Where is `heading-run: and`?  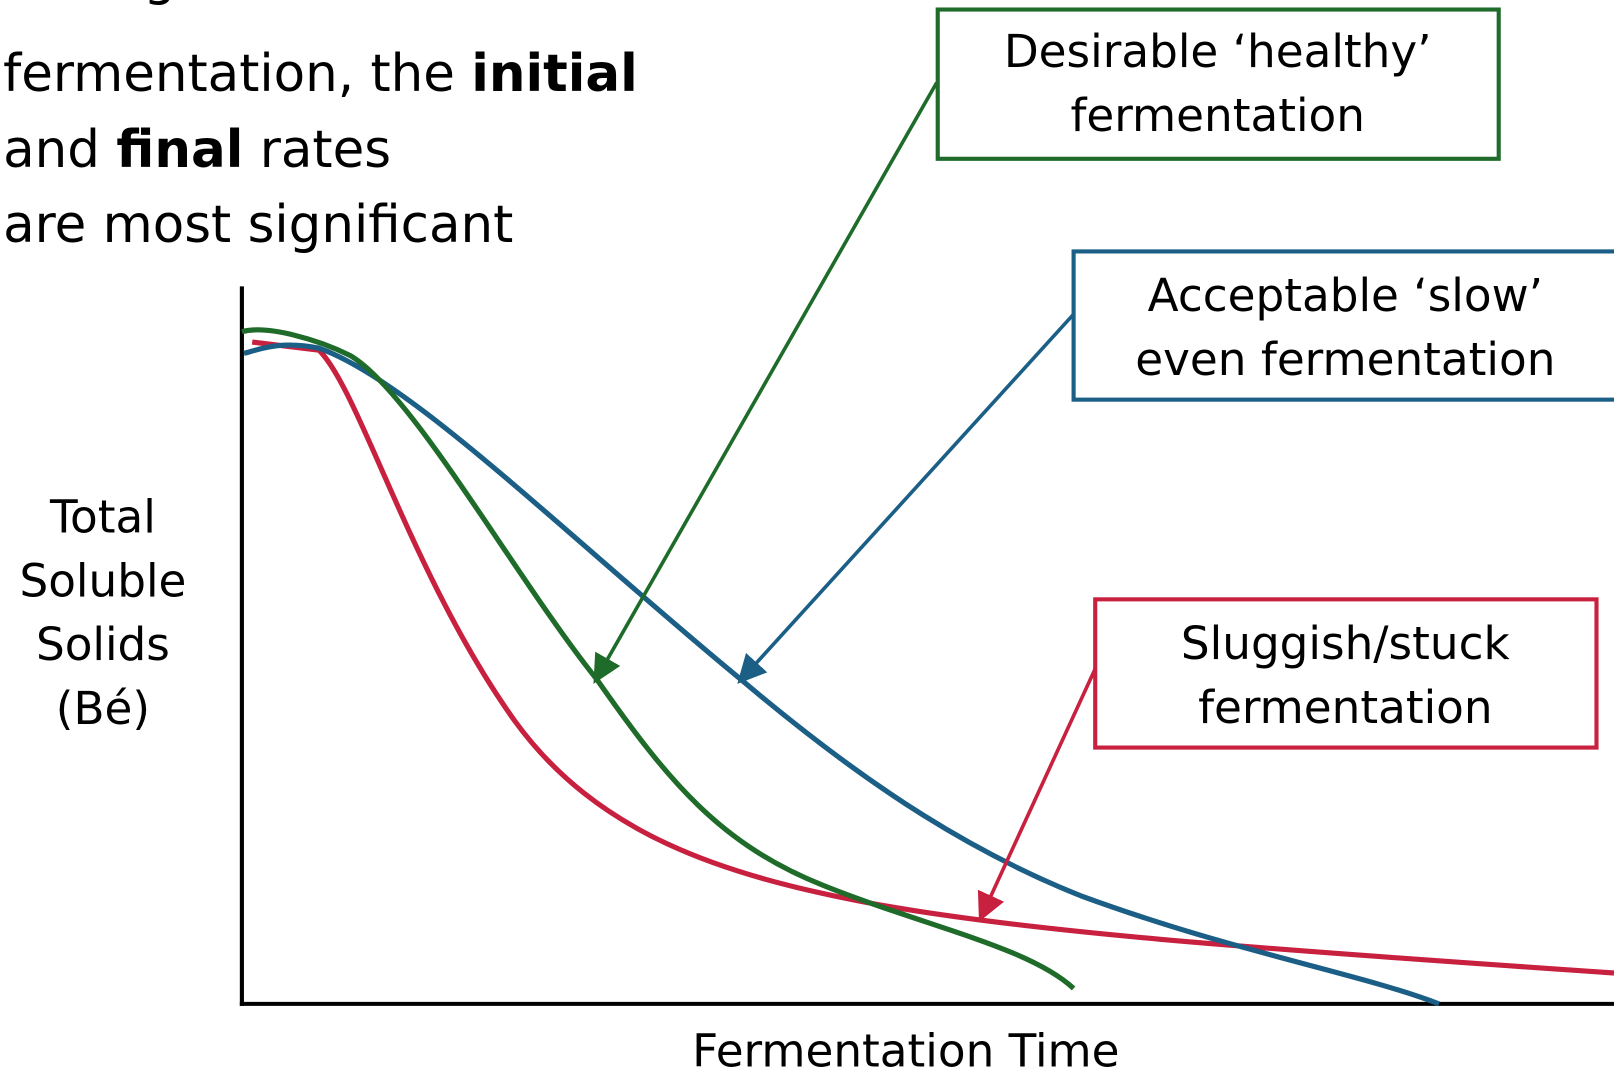
heading-run: and is located at coordinates (59, 150).